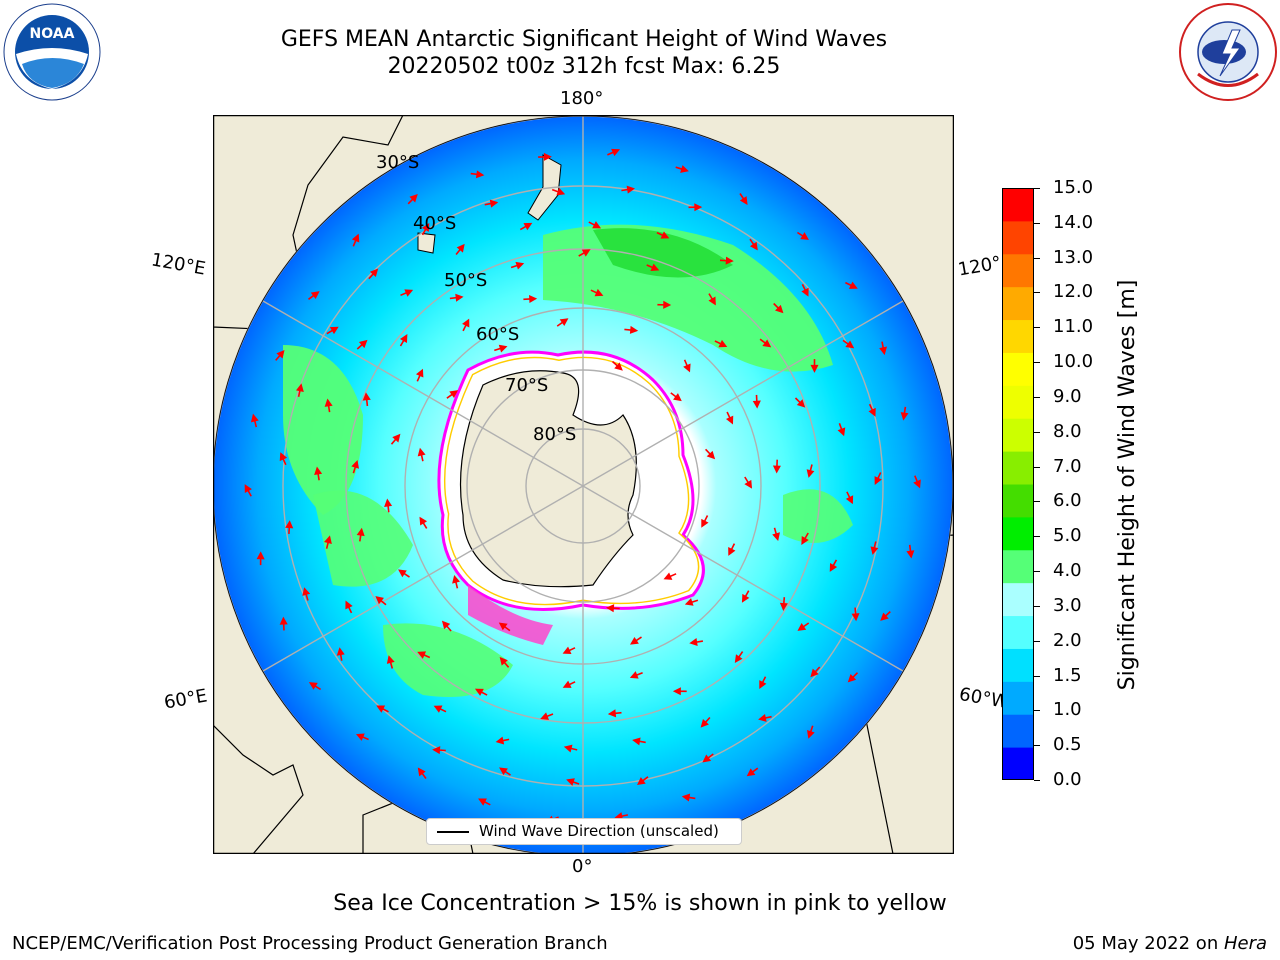  I want to click on sea-ice-edge, so click(572, 481).